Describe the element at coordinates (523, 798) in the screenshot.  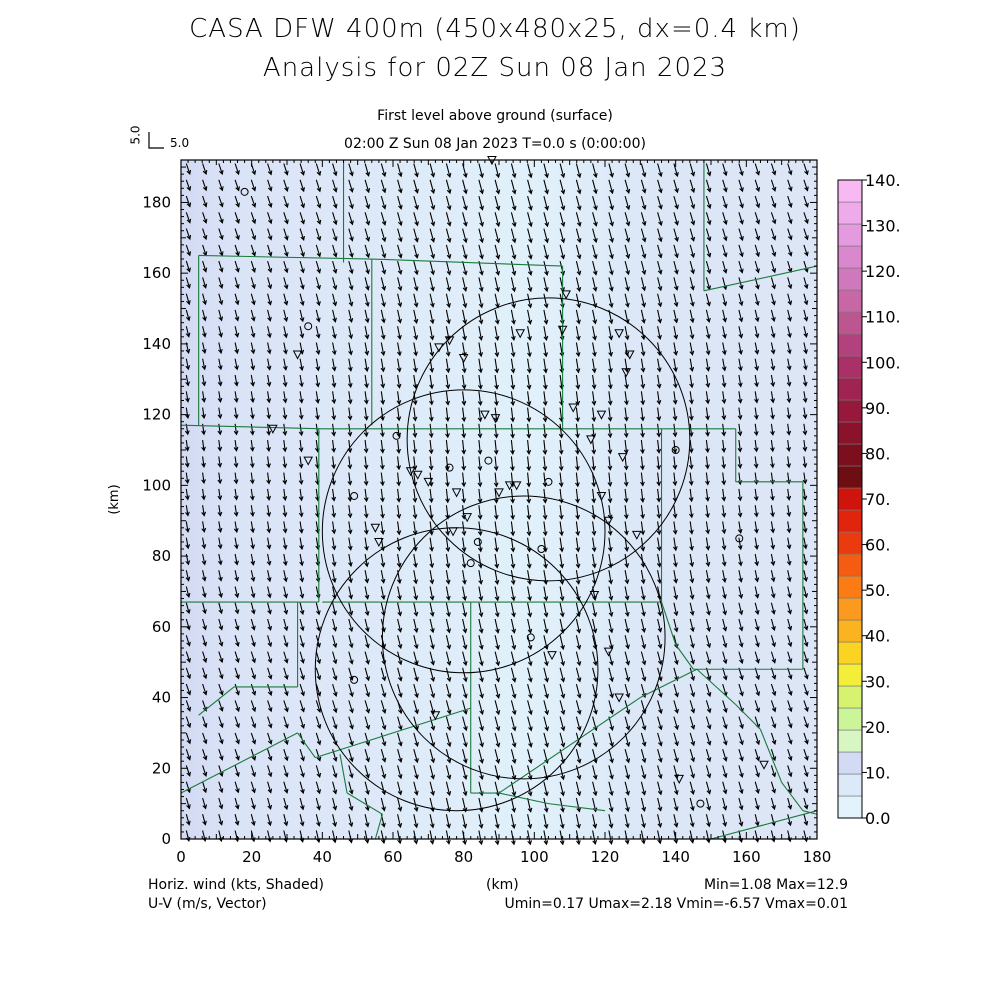
I see `county-line` at that location.